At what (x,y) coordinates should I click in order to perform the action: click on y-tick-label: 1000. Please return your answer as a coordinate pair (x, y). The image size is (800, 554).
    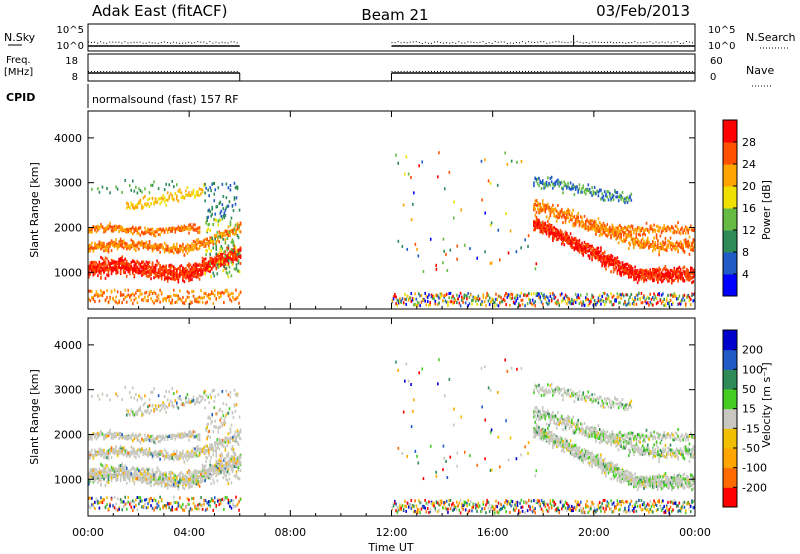
    Looking at the image, I should click on (68, 272).